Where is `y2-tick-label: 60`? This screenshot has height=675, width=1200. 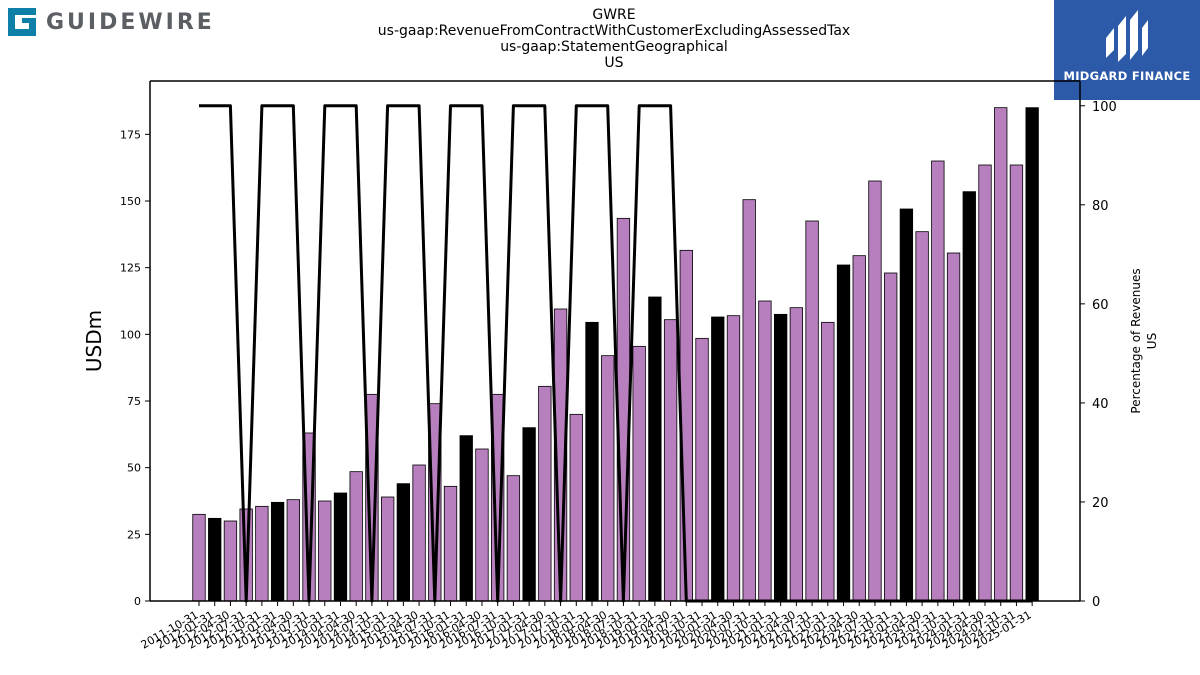
y2-tick-label: 60 is located at coordinates (1100, 305).